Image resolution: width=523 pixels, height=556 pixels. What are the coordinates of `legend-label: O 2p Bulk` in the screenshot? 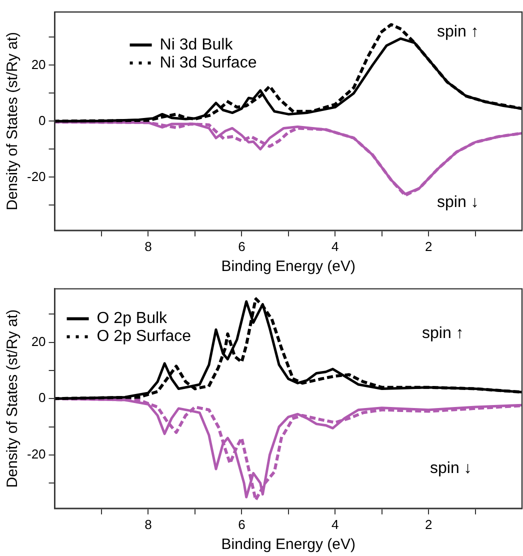 It's located at (132, 319).